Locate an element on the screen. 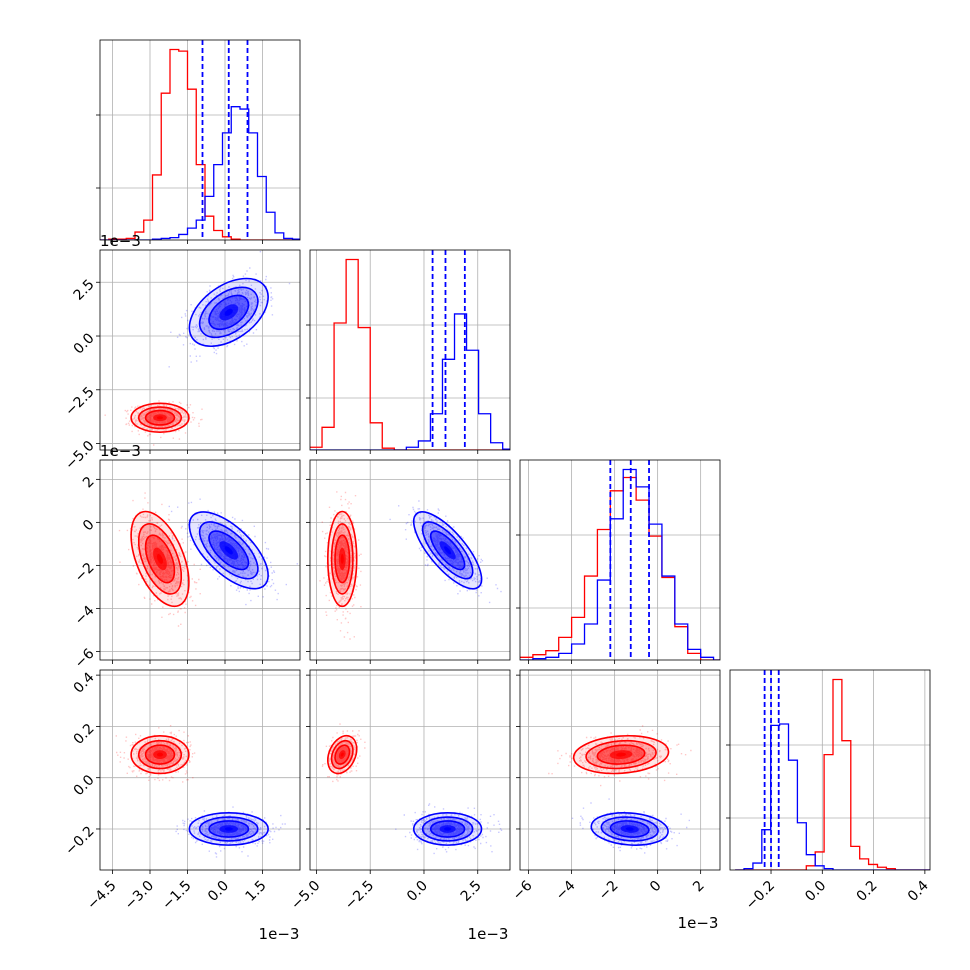 This screenshot has height=970, width=970. x-offset-text-0: 1e−3 is located at coordinates (279, 934).